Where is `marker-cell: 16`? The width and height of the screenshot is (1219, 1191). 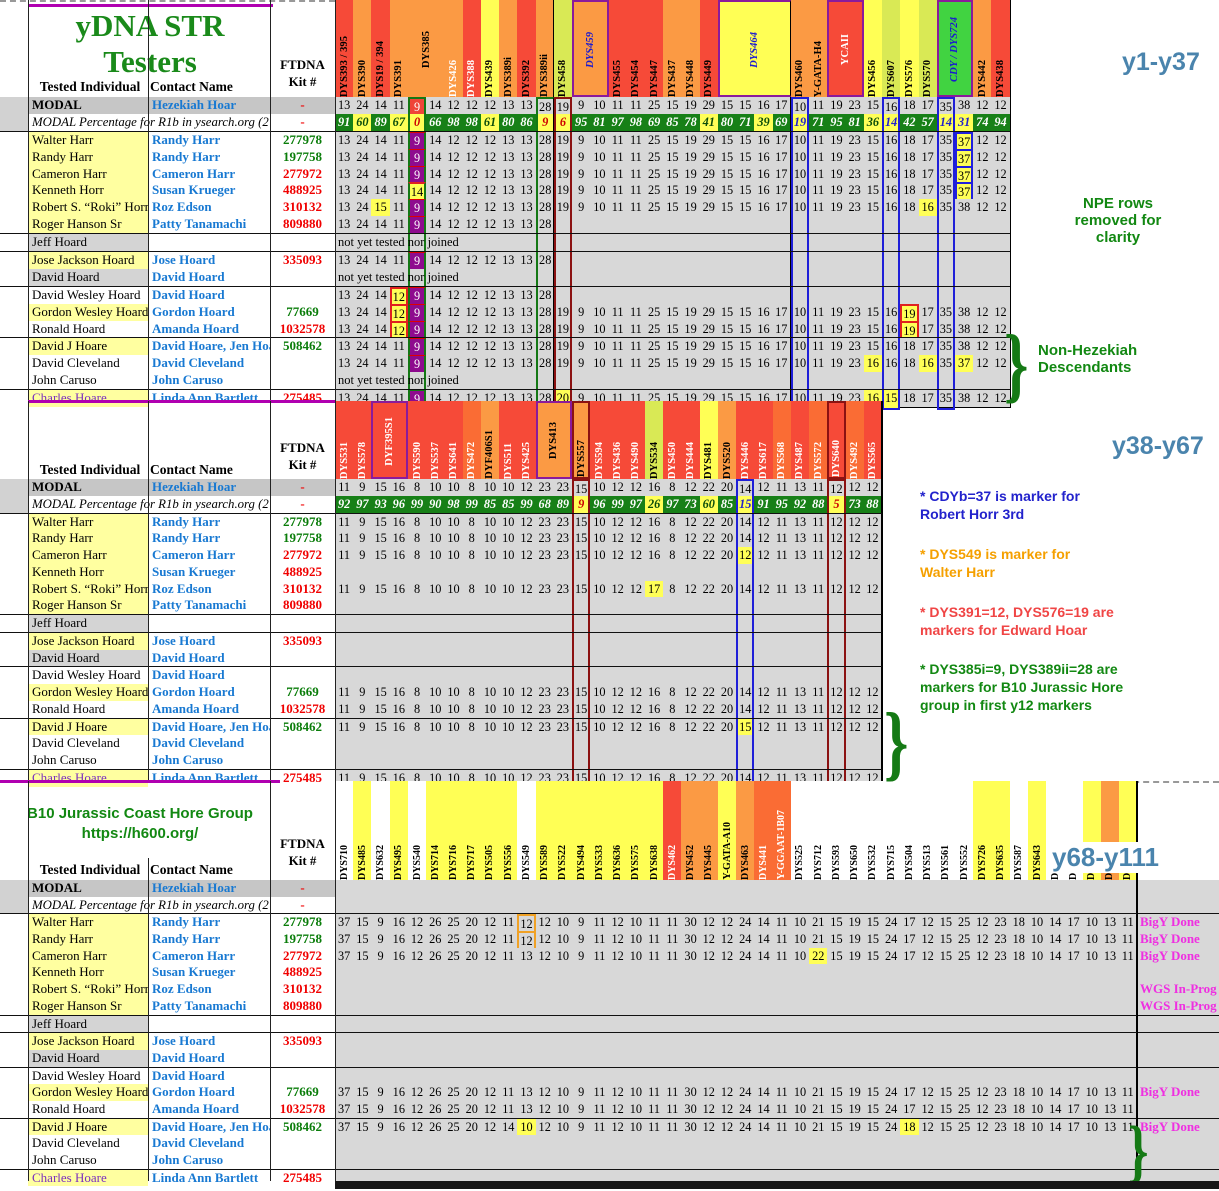
marker-cell: 16 is located at coordinates (654, 708).